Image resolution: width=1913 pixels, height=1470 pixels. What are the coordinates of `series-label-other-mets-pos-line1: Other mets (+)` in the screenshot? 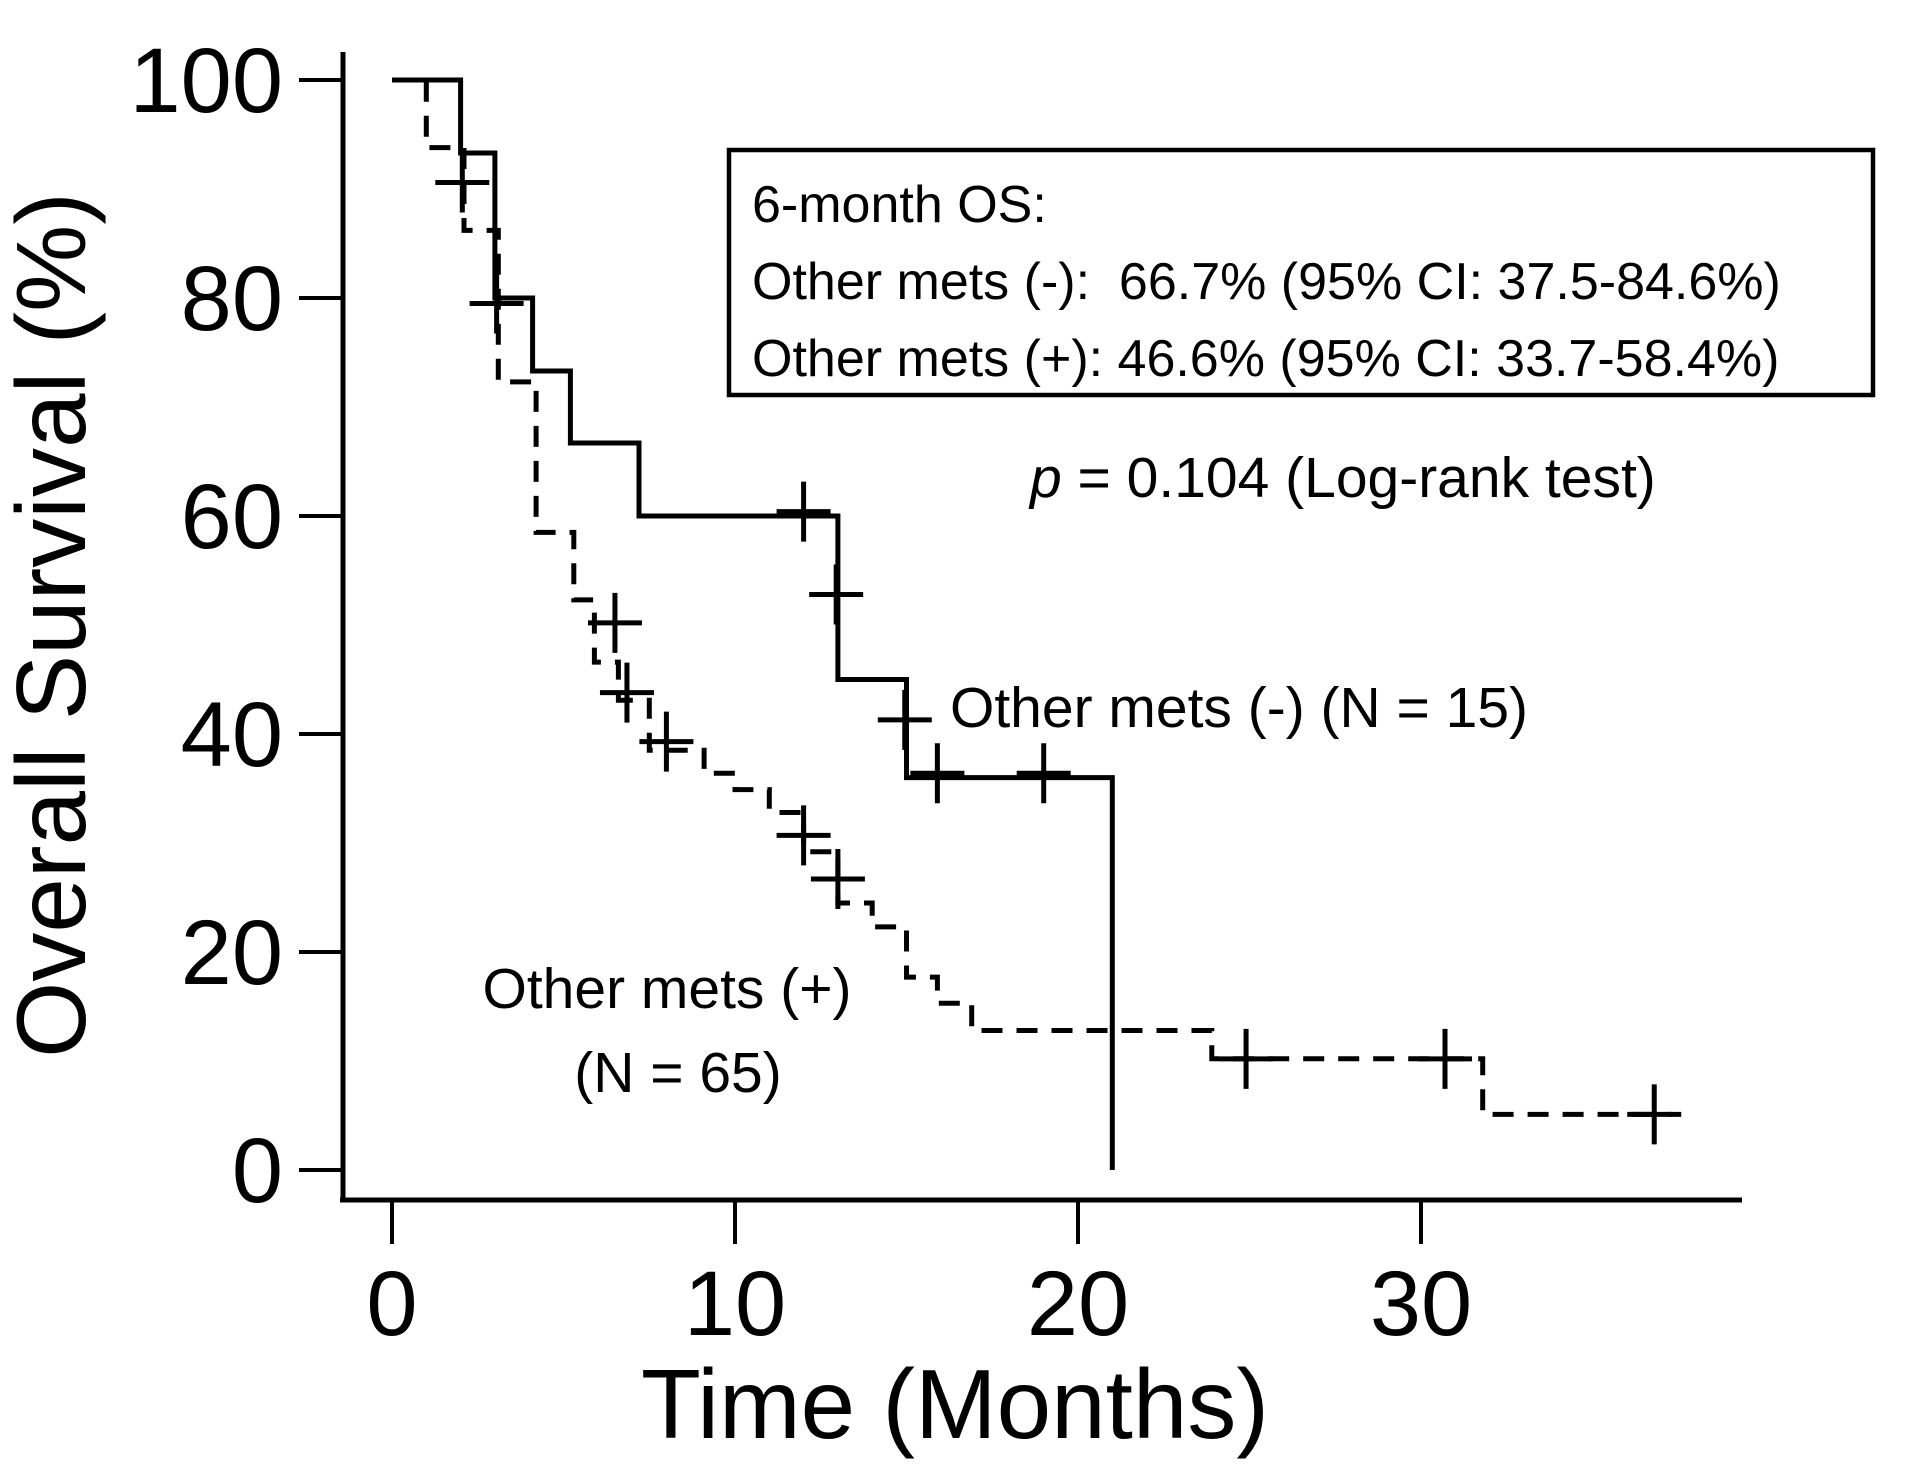 It's located at (667, 989).